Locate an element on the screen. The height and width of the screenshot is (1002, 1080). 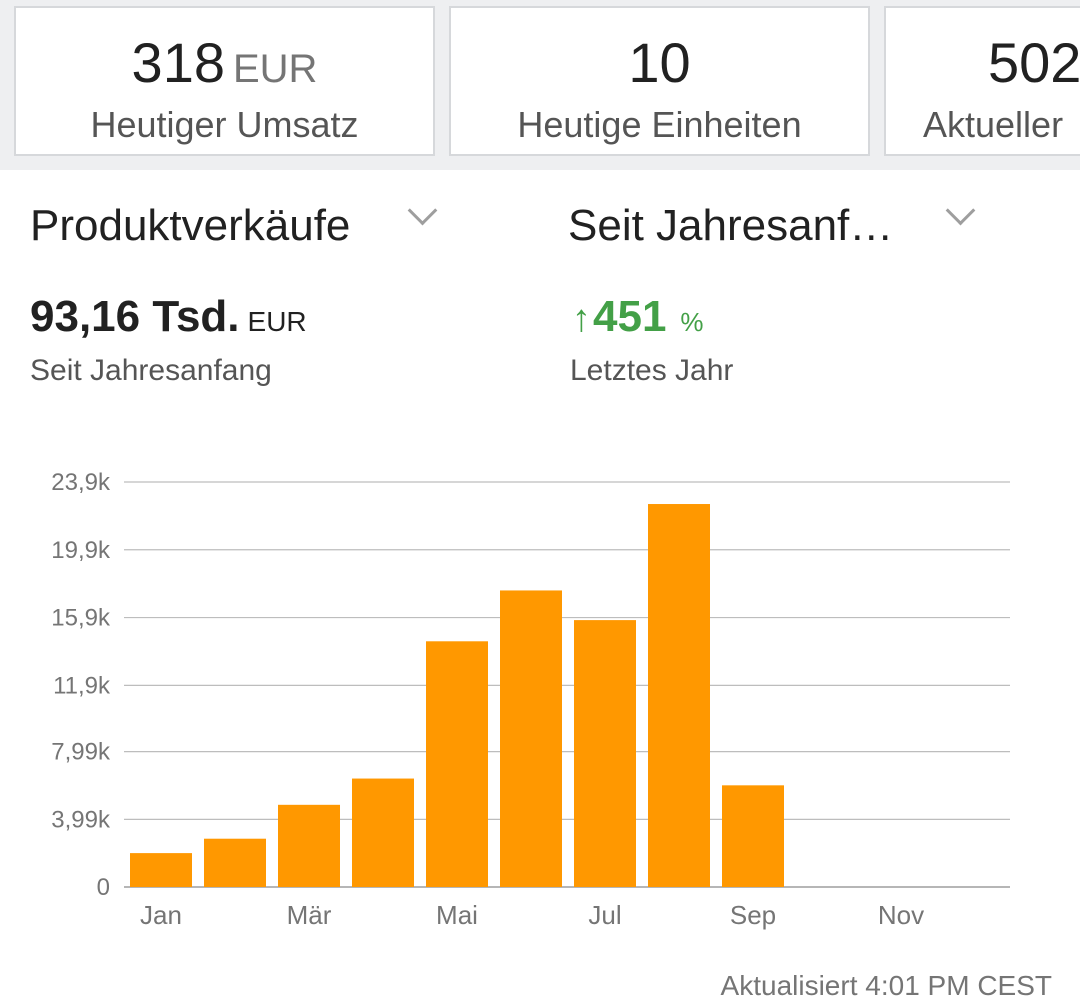
y-tick-label: 11,9k is located at coordinates (82, 685).